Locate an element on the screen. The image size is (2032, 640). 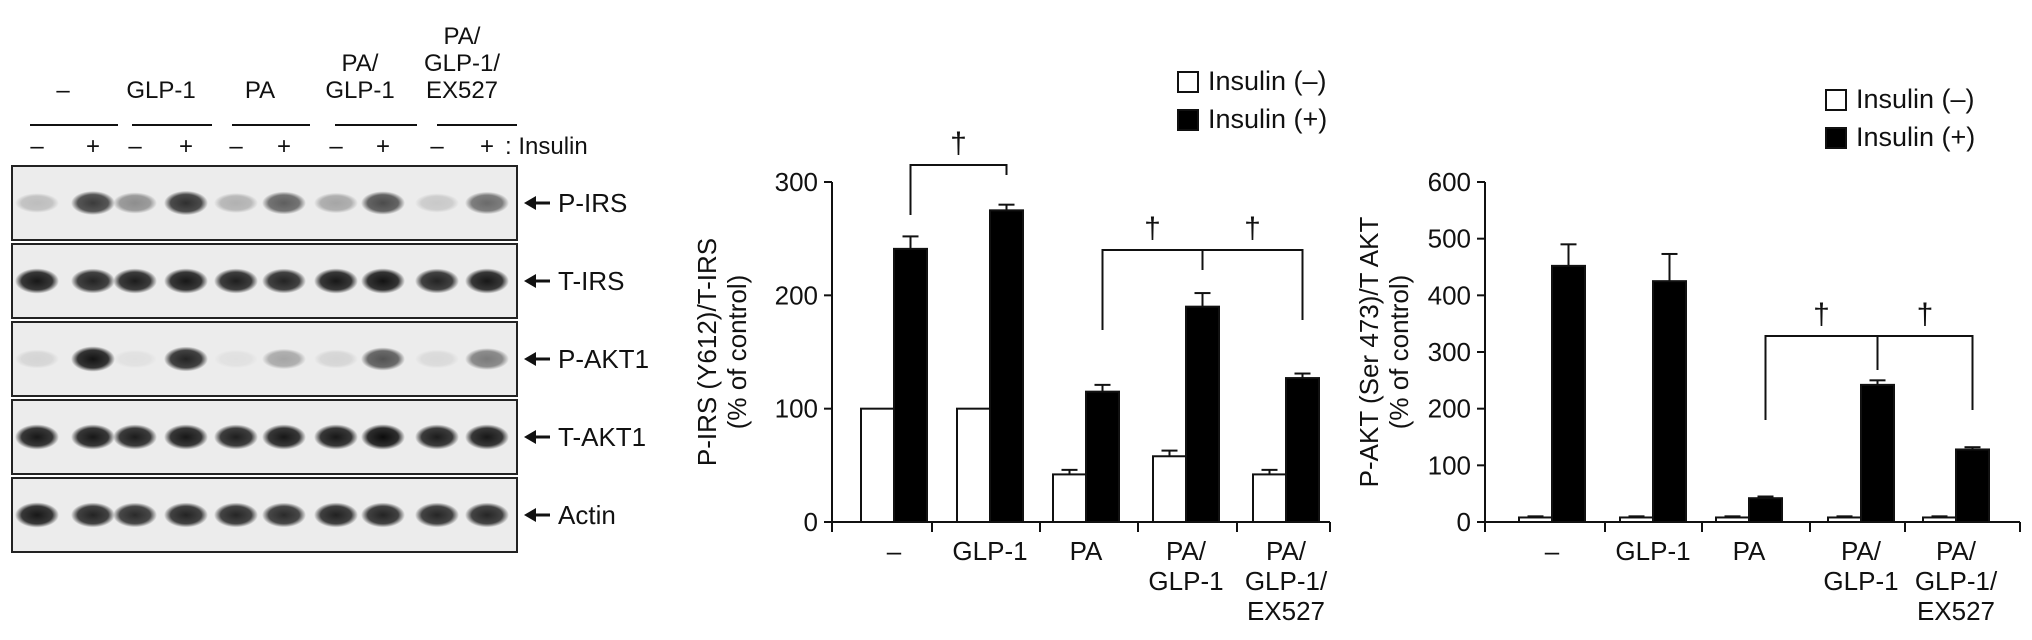
blot-group-label: EX527 is located at coordinates (462, 90).